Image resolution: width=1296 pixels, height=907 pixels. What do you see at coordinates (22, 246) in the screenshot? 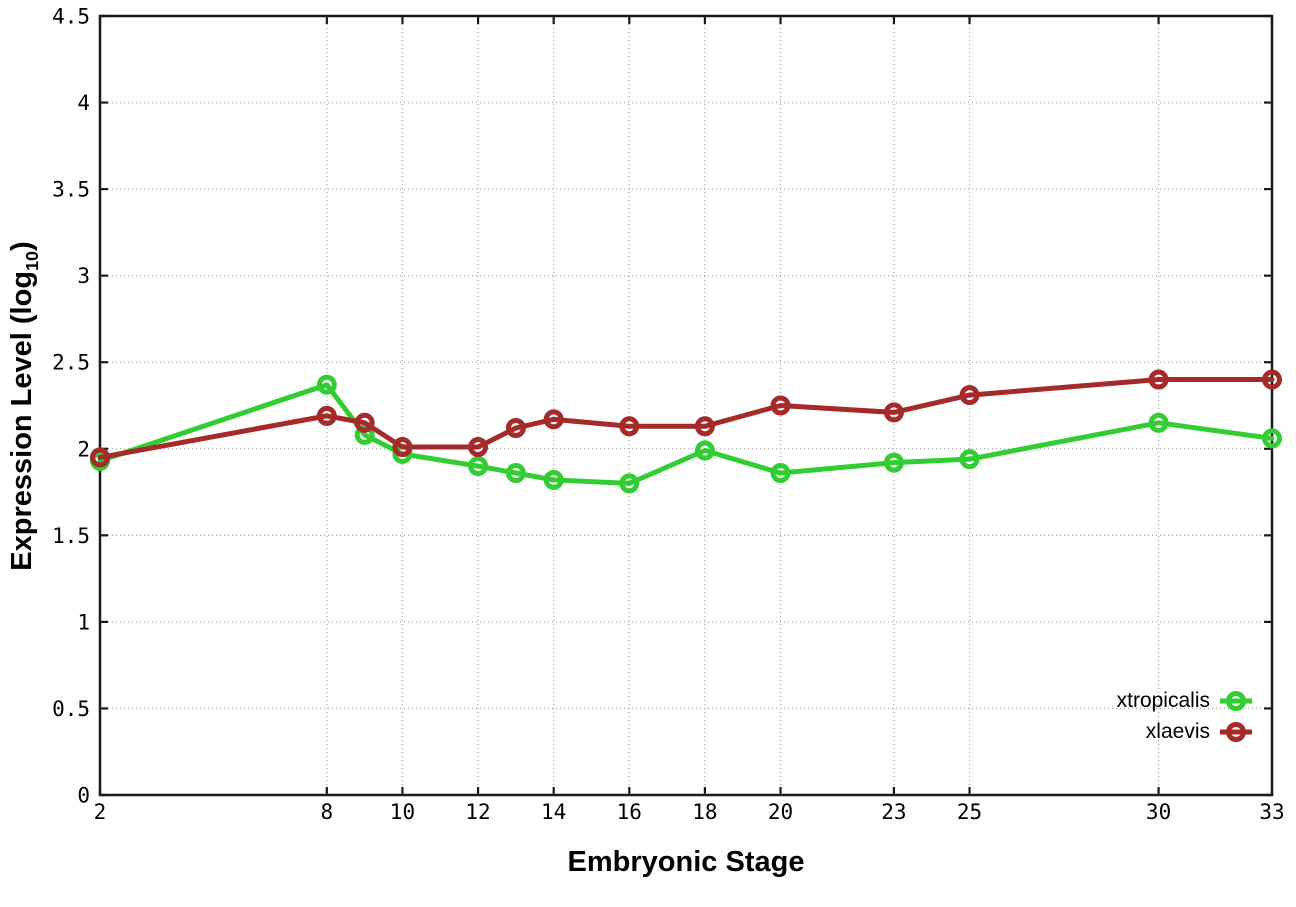
I see `y-axis-title-end: )` at bounding box center [22, 246].